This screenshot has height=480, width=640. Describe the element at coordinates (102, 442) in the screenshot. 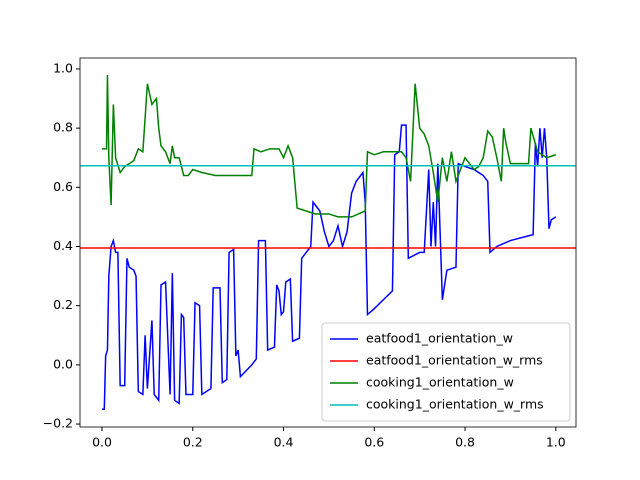

I see `x-tick-label: 0.0` at that location.